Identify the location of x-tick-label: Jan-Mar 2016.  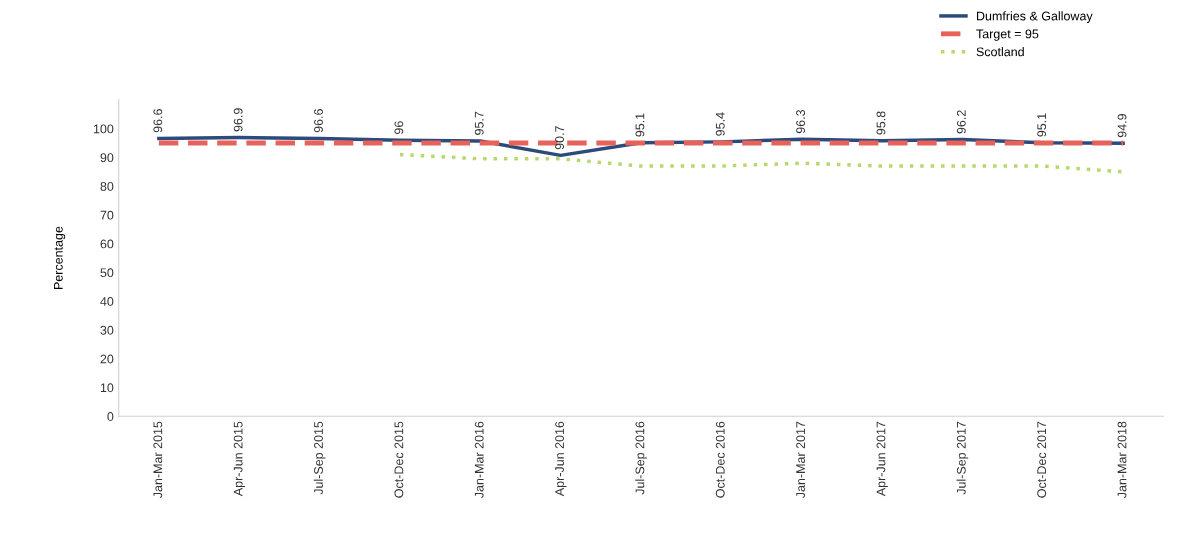
(479, 460).